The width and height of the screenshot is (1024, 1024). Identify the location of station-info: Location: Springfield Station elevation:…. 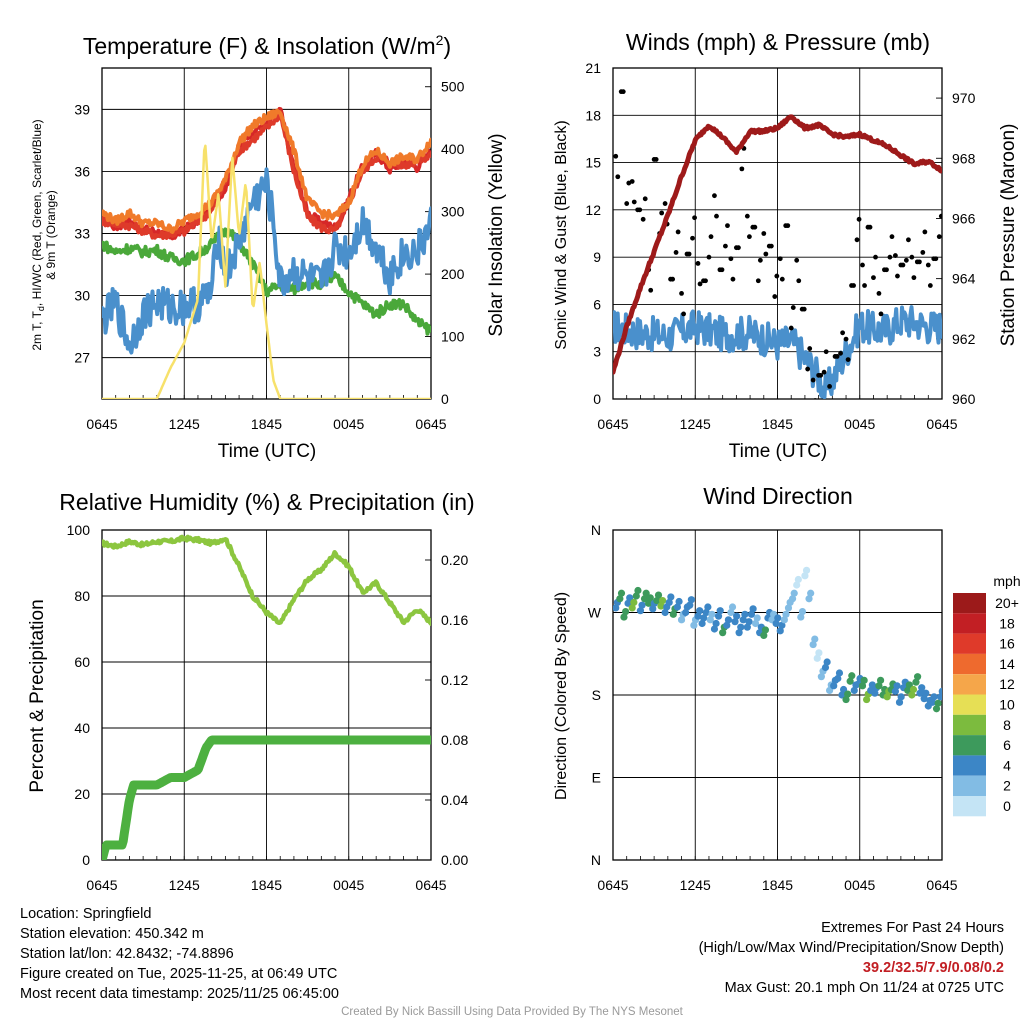
(179, 954).